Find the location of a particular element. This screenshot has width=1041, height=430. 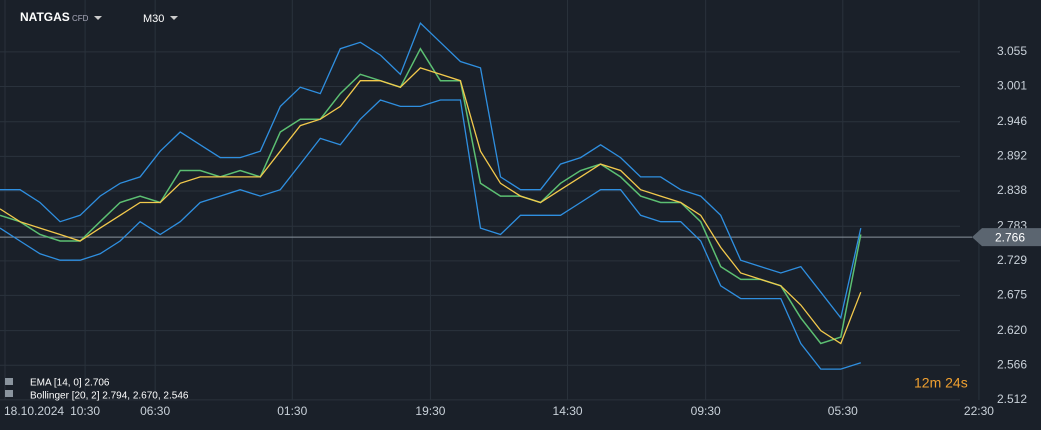

x-tick-label: 19:30 is located at coordinates (430, 411).